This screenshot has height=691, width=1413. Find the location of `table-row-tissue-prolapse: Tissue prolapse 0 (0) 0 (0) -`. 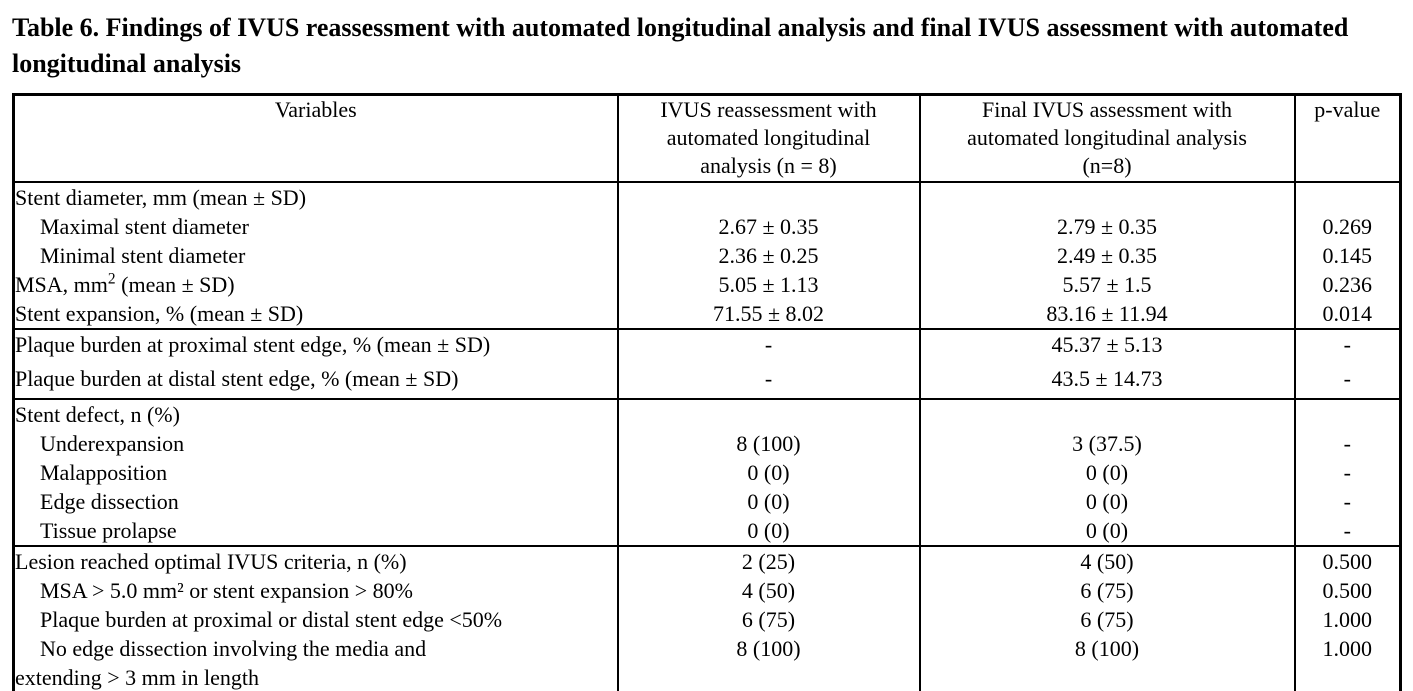

table-row-tissue-prolapse: Tissue prolapse 0 (0) 0 (0) - is located at coordinates (707, 531).